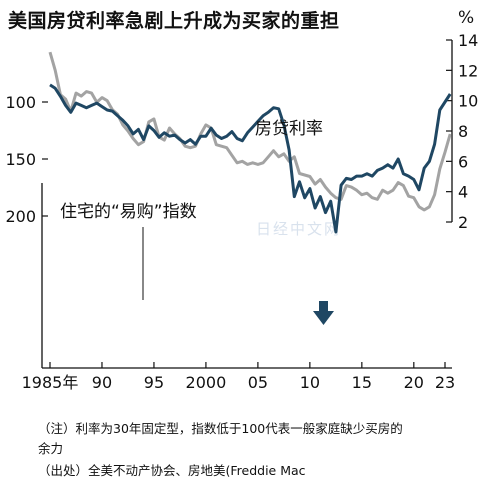  Describe the element at coordinates (20, 102) in the screenshot. I see `left-axis-tick-label: 100` at that location.